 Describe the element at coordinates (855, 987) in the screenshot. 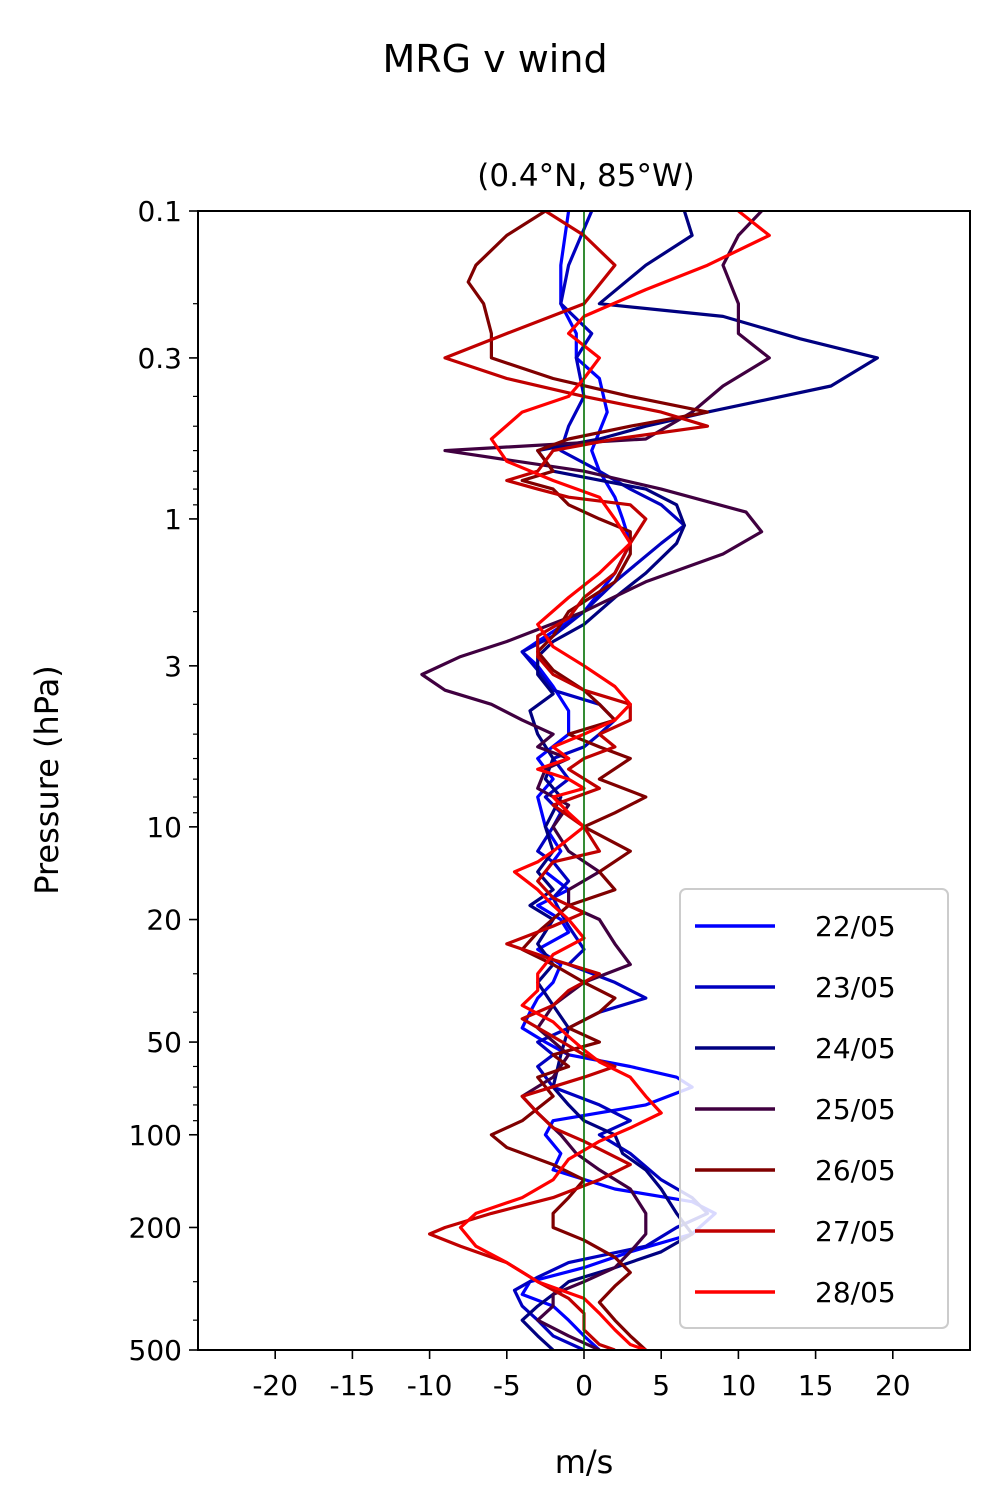

I see `legend-label: 23/05` at that location.